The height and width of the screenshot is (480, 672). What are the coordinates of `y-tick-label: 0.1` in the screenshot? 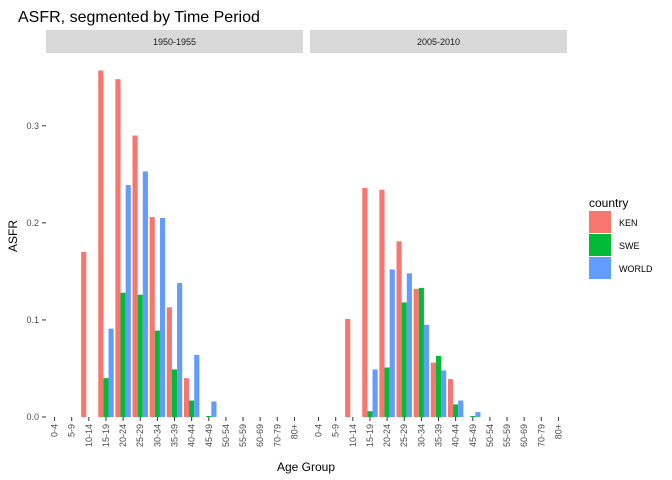 It's located at (32, 320).